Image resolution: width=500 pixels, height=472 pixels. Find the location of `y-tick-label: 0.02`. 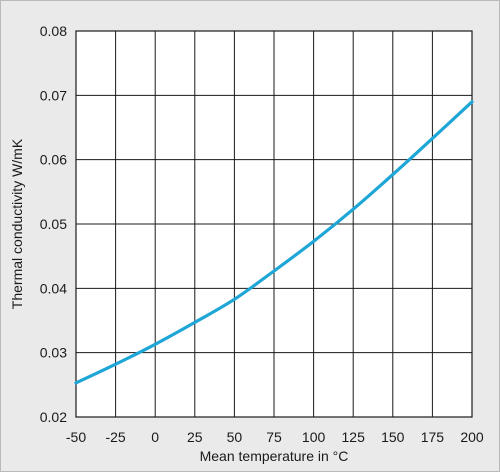

y-tick-label: 0.02 is located at coordinates (53, 417).